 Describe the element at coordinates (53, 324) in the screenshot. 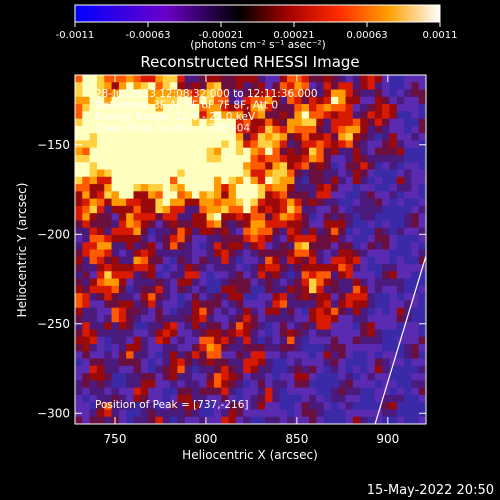

I see `y-tick-label: −250` at that location.